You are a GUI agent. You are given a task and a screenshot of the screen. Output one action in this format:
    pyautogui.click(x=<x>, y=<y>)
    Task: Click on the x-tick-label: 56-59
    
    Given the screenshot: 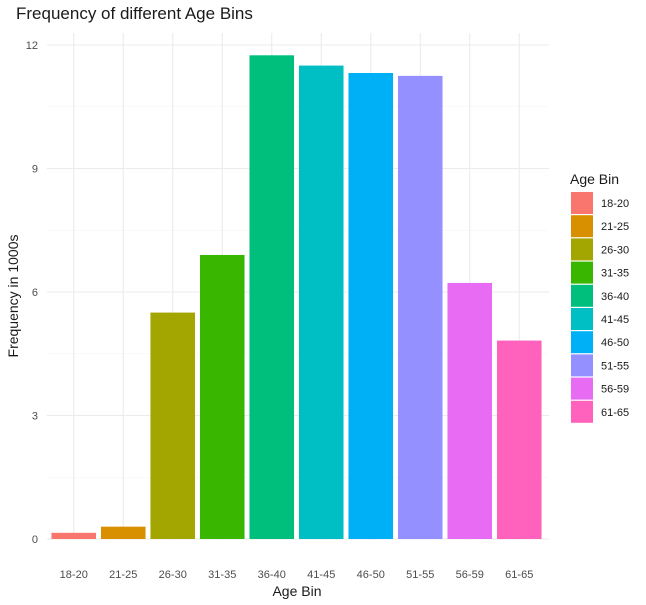 What is the action you would take?
    pyautogui.click(x=470, y=575)
    